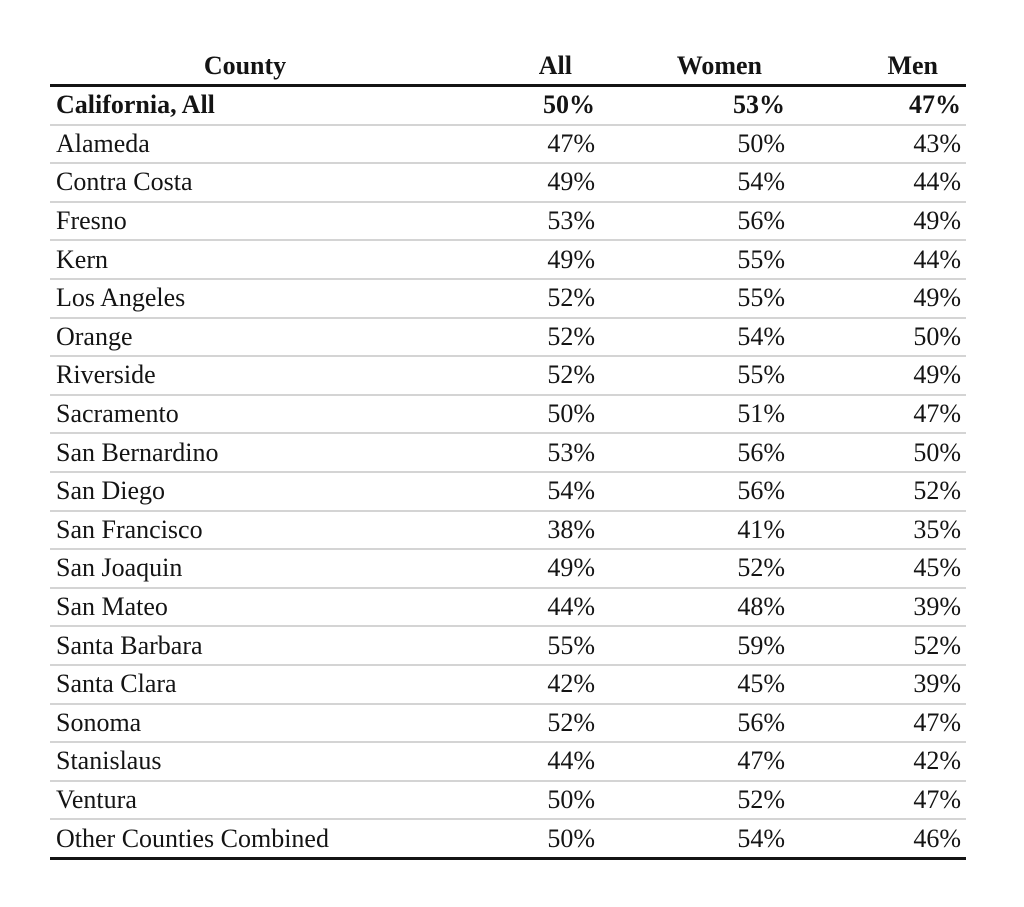 Image resolution: width=1024 pixels, height=907 pixels. I want to click on table-row: San Bernardino 53% 56% 50%, so click(508, 452).